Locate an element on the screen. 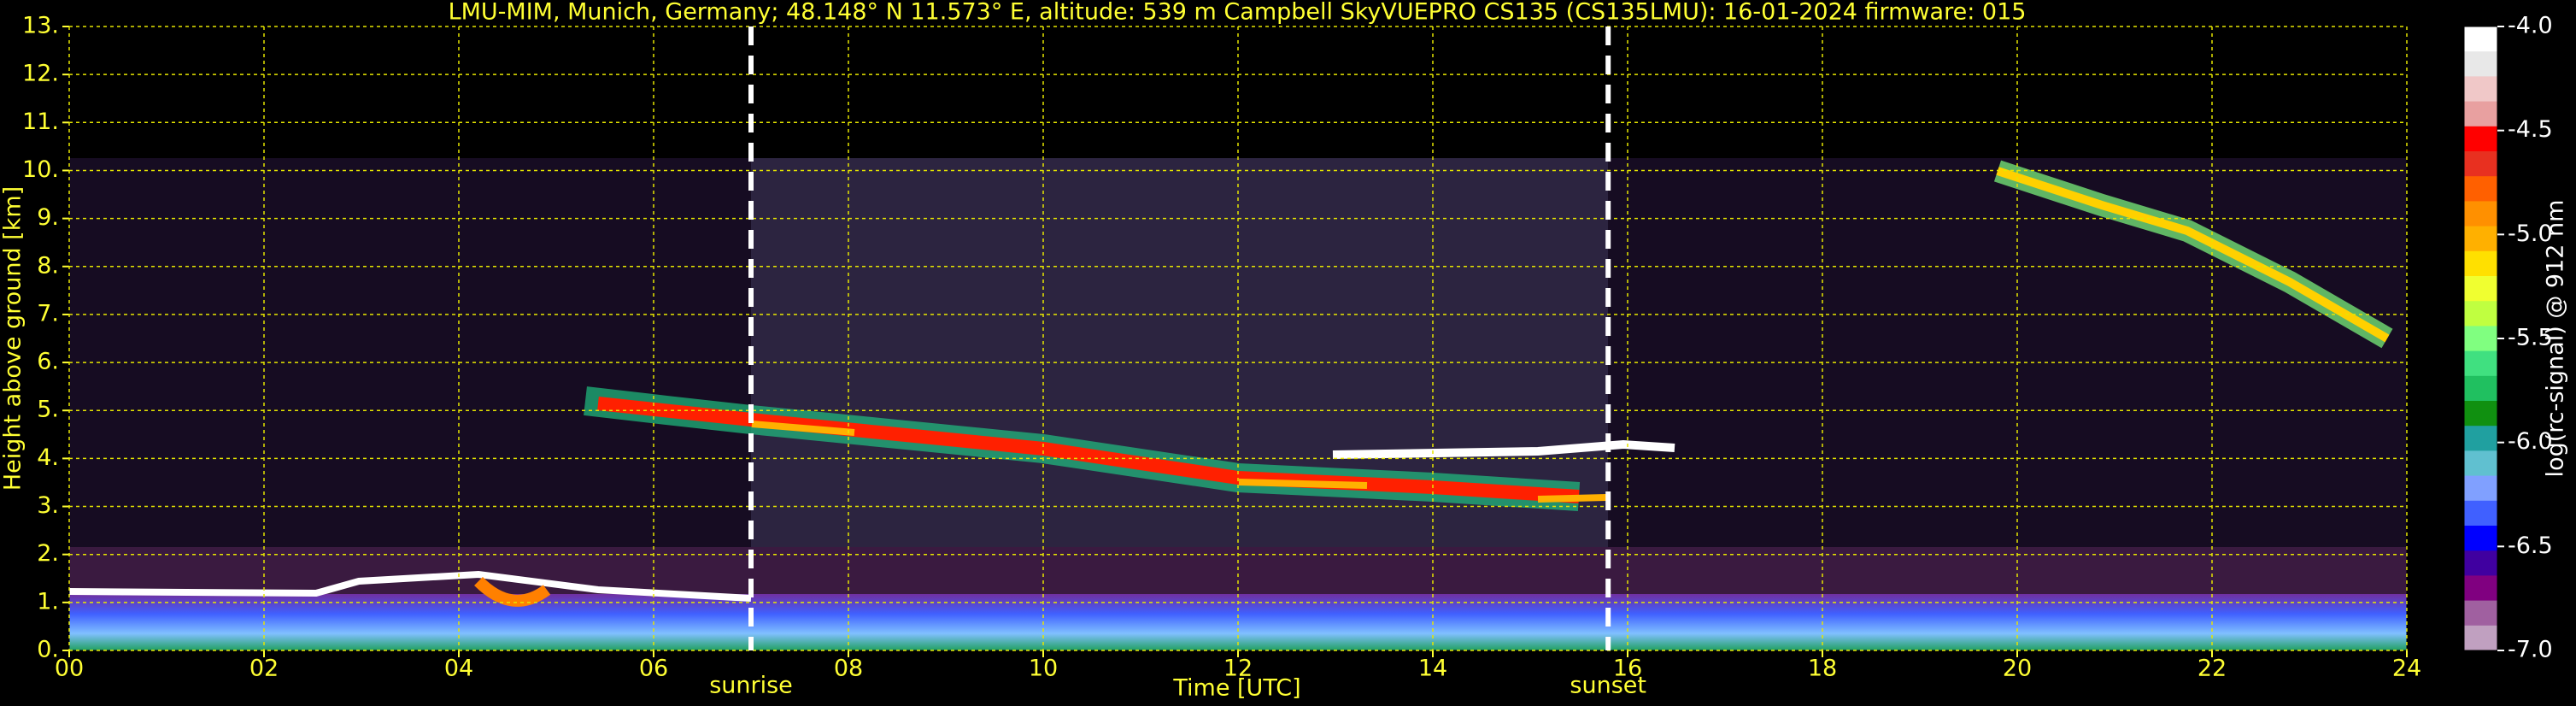 The width and height of the screenshot is (2576, 706). y-tick-label: 2. is located at coordinates (48, 553).